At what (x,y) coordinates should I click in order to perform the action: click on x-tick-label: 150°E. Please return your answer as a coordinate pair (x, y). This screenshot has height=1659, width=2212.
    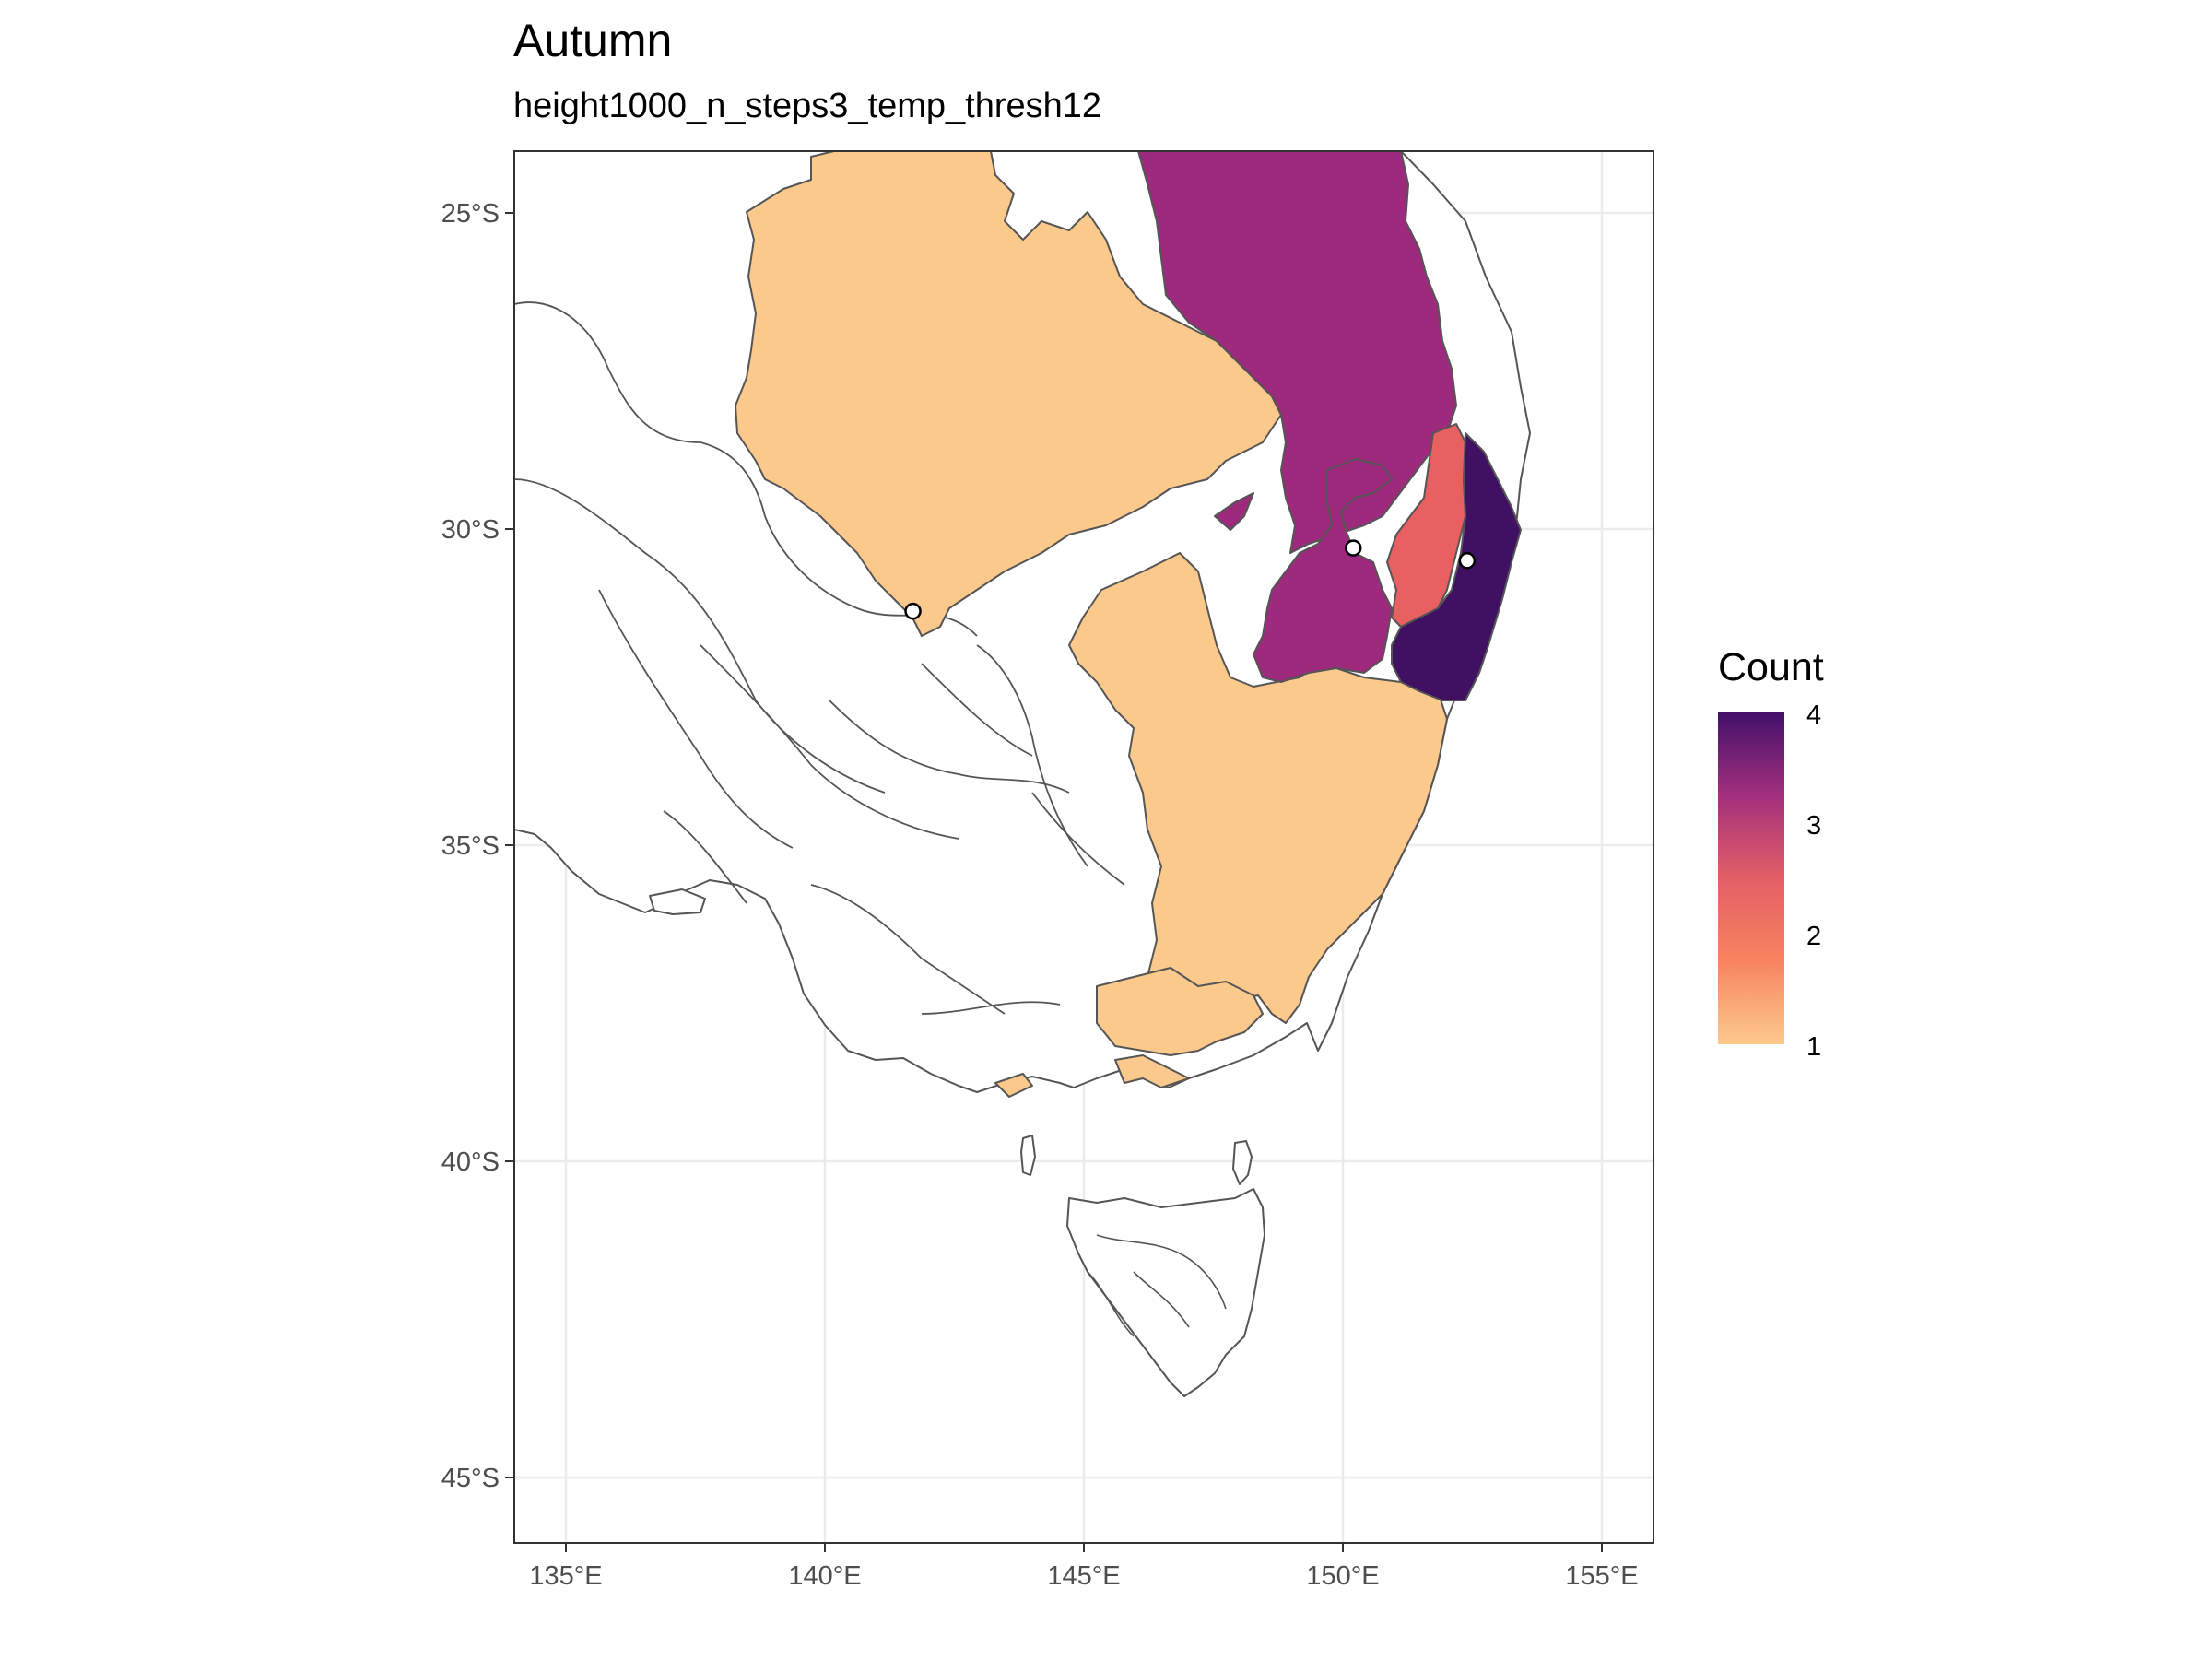
    Looking at the image, I should click on (1342, 1576).